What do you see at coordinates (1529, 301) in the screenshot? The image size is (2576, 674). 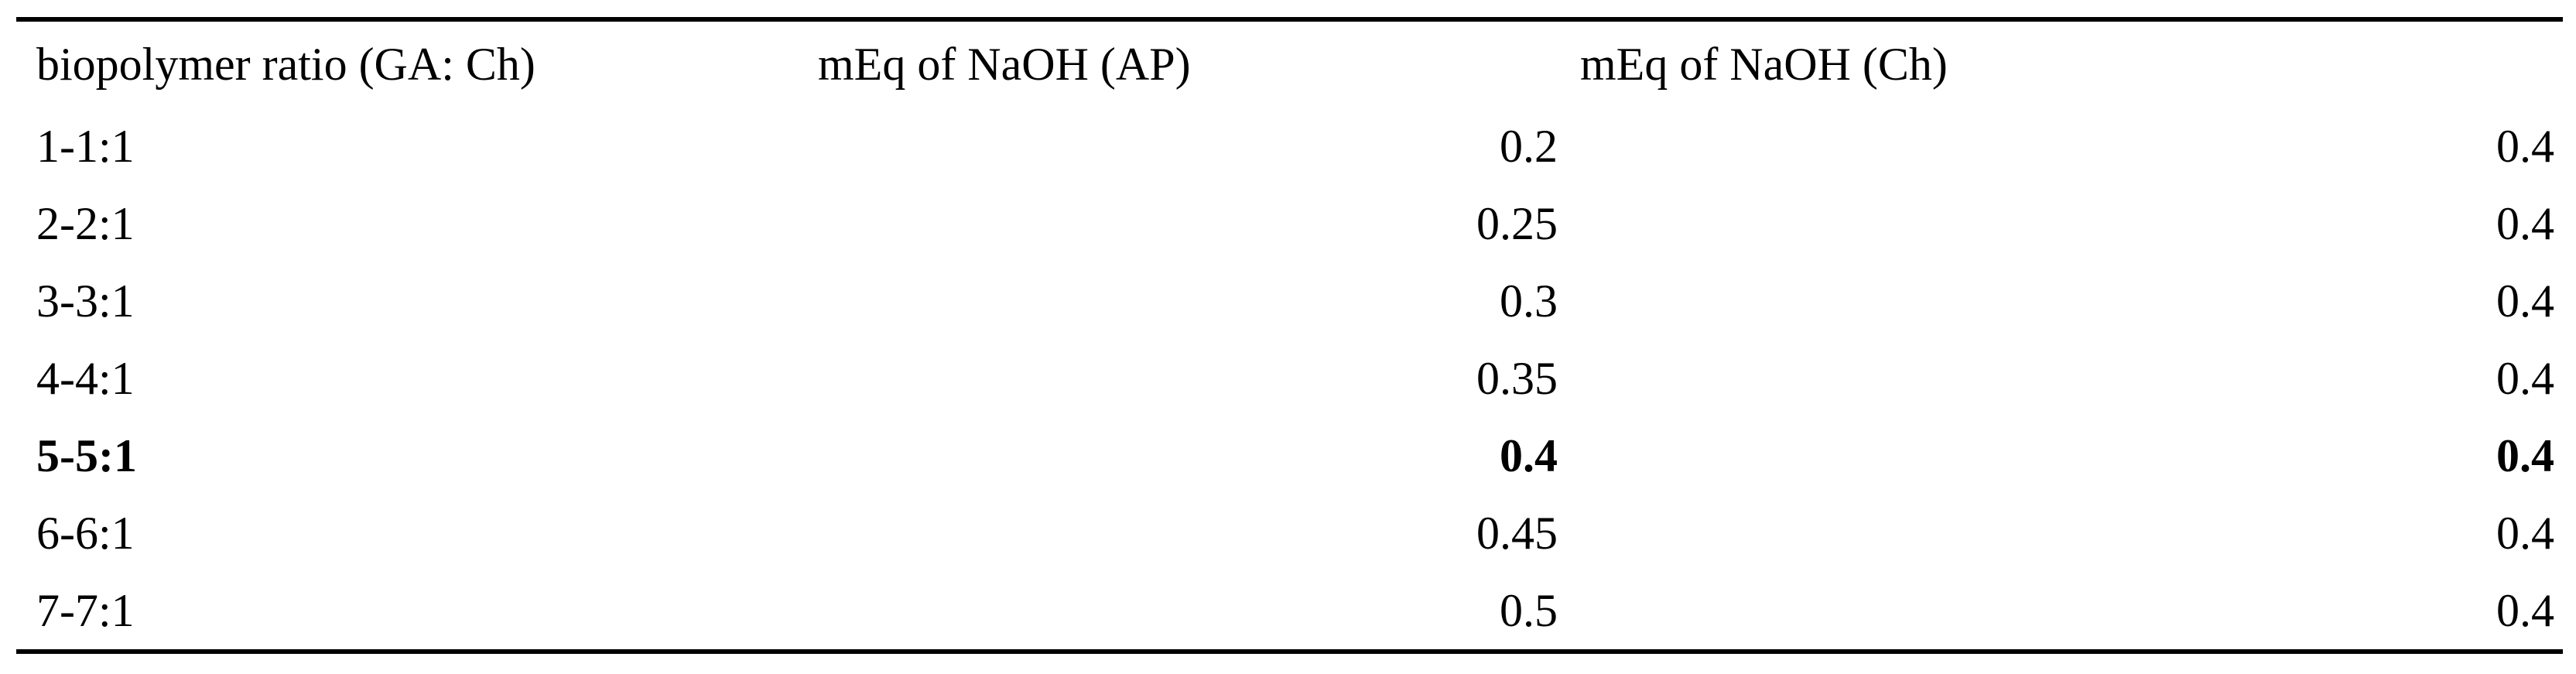 I see `value-cell: 0.3` at bounding box center [1529, 301].